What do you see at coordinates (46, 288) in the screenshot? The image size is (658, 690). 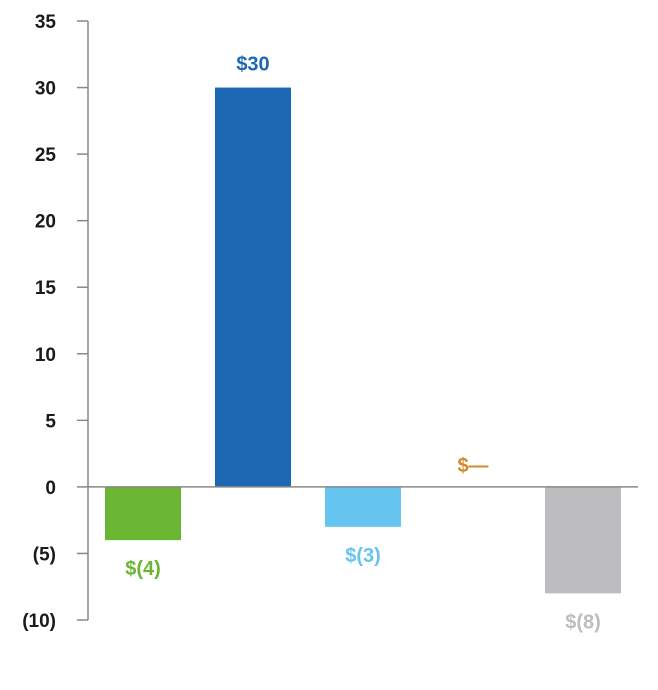 I see `y-tick-label: 15` at bounding box center [46, 288].